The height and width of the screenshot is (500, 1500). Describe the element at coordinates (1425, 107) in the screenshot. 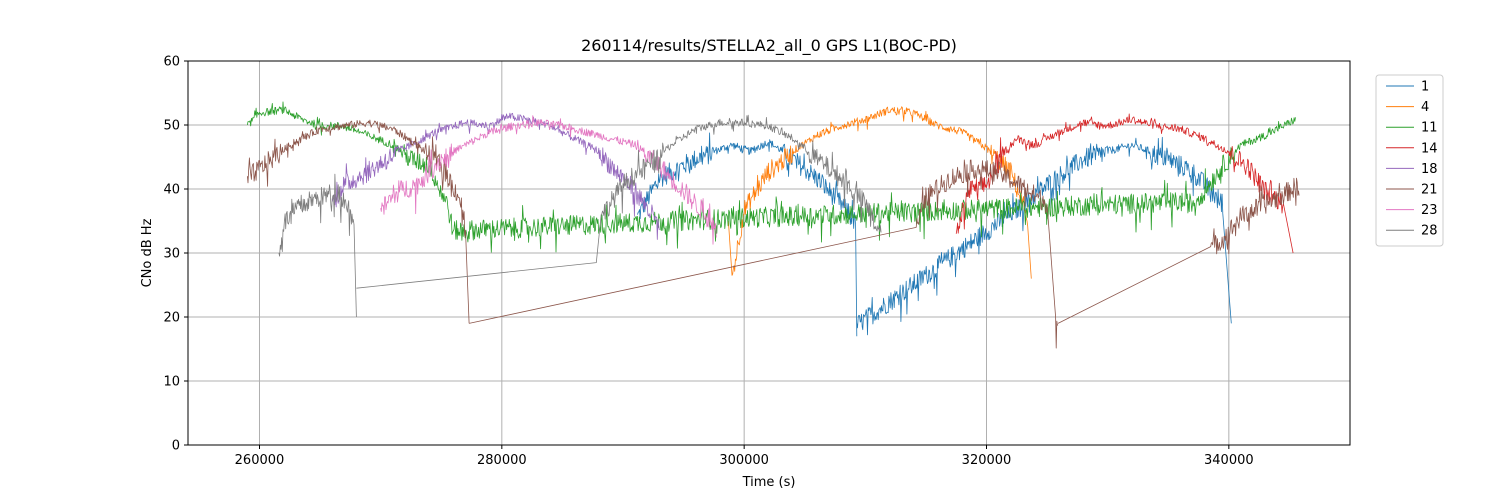

I see `legend-label-4: 4` at that location.